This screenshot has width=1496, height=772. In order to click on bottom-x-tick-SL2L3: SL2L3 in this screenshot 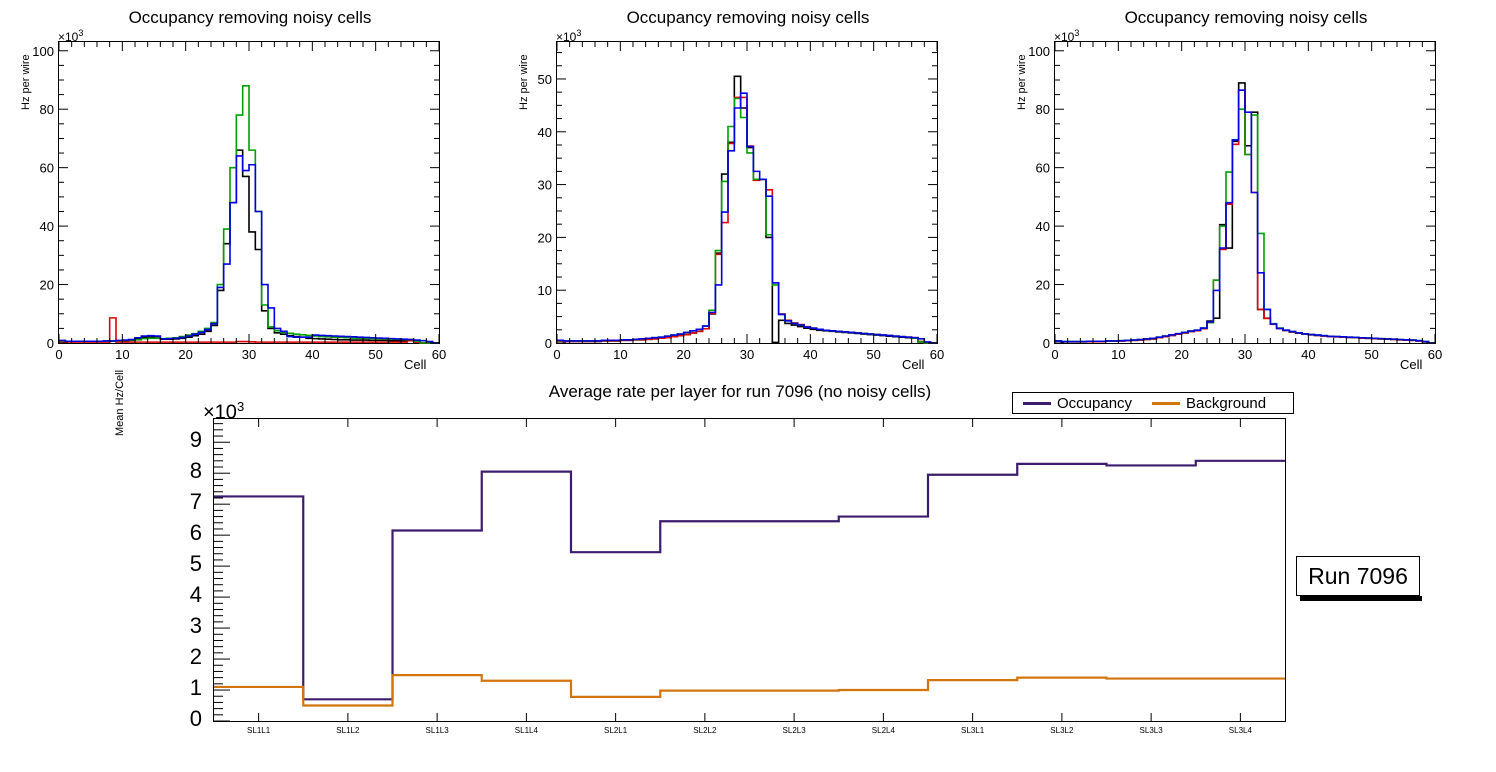, I will do `click(794, 730)`.